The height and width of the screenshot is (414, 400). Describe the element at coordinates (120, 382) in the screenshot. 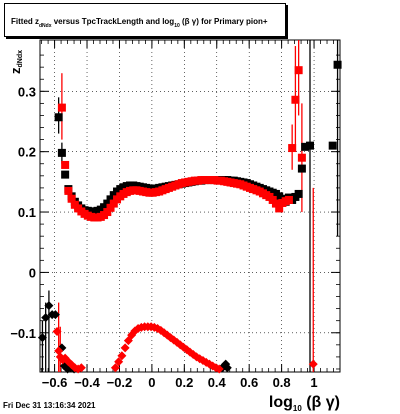

I see `x-tick-label: −0.2` at that location.